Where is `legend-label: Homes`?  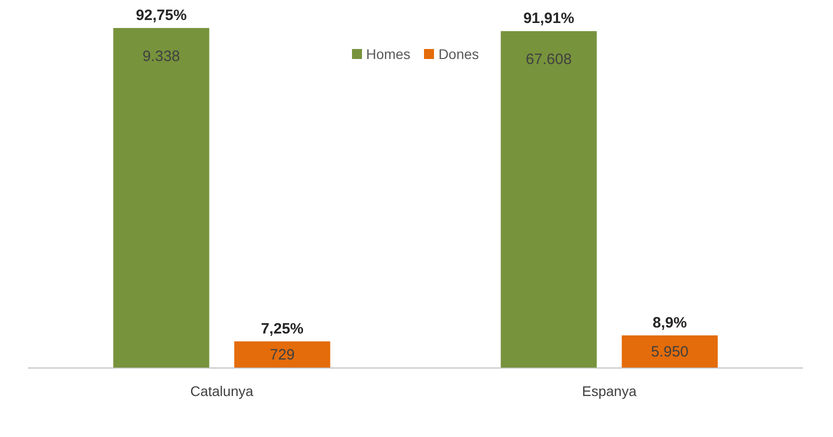 legend-label: Homes is located at coordinates (388, 54).